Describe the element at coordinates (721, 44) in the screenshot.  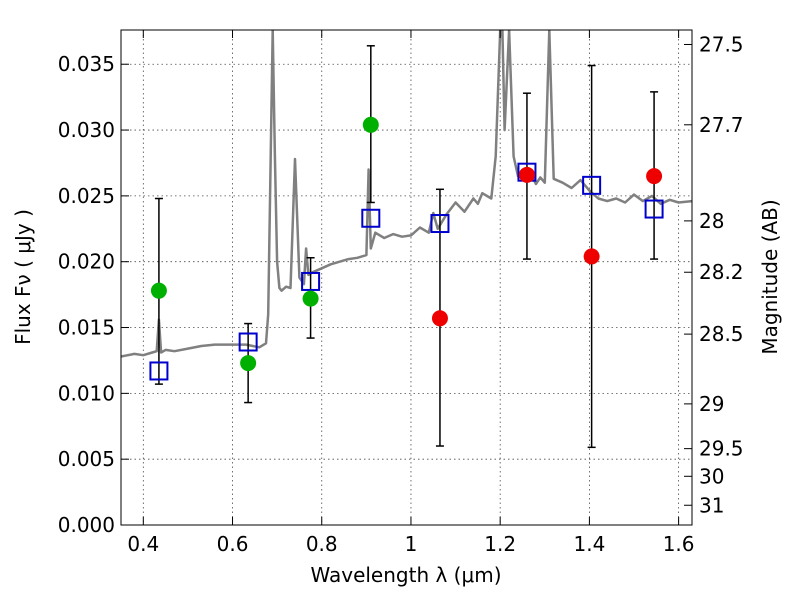
I see `right-tick-label: 27.5` at that location.